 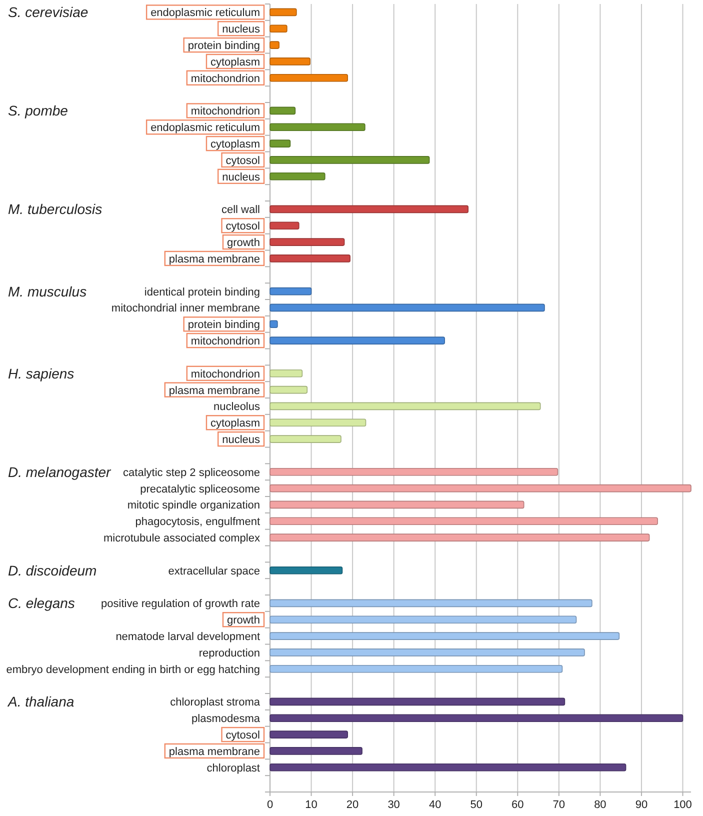 I want to click on text: S. cerevisiae, so click(x=48, y=12).